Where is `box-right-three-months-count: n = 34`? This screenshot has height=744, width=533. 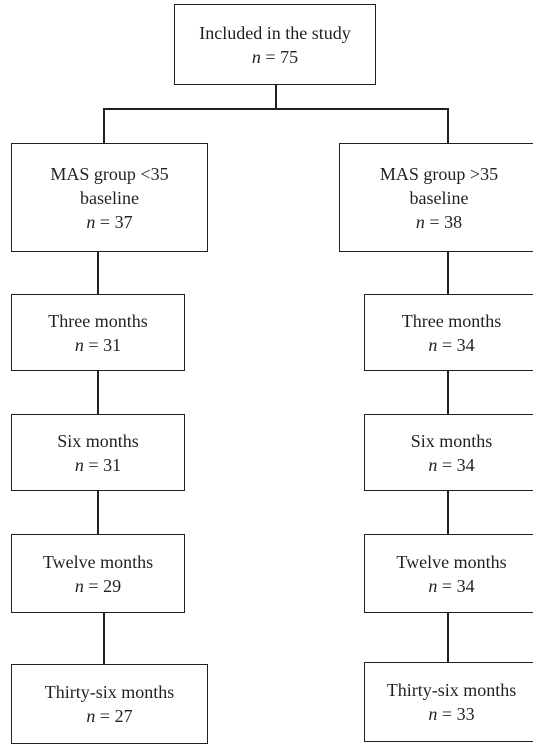 box-right-three-months-count: n = 34 is located at coordinates (451, 344).